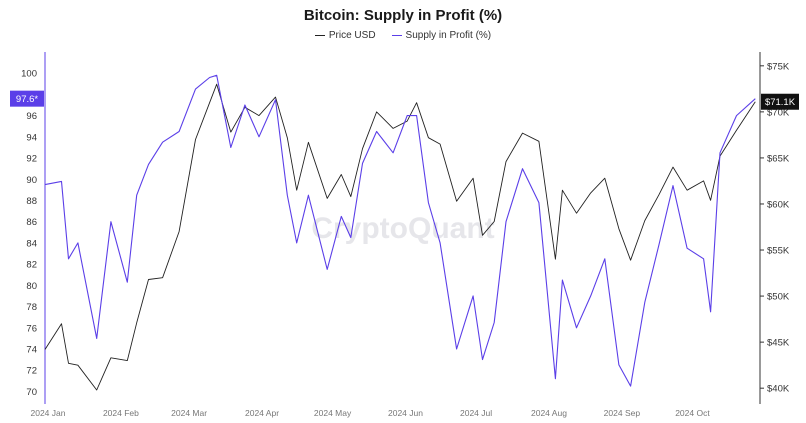 The image size is (806, 423). Describe the element at coordinates (396, 35) in the screenshot. I see `legend-swatch-supply` at that location.